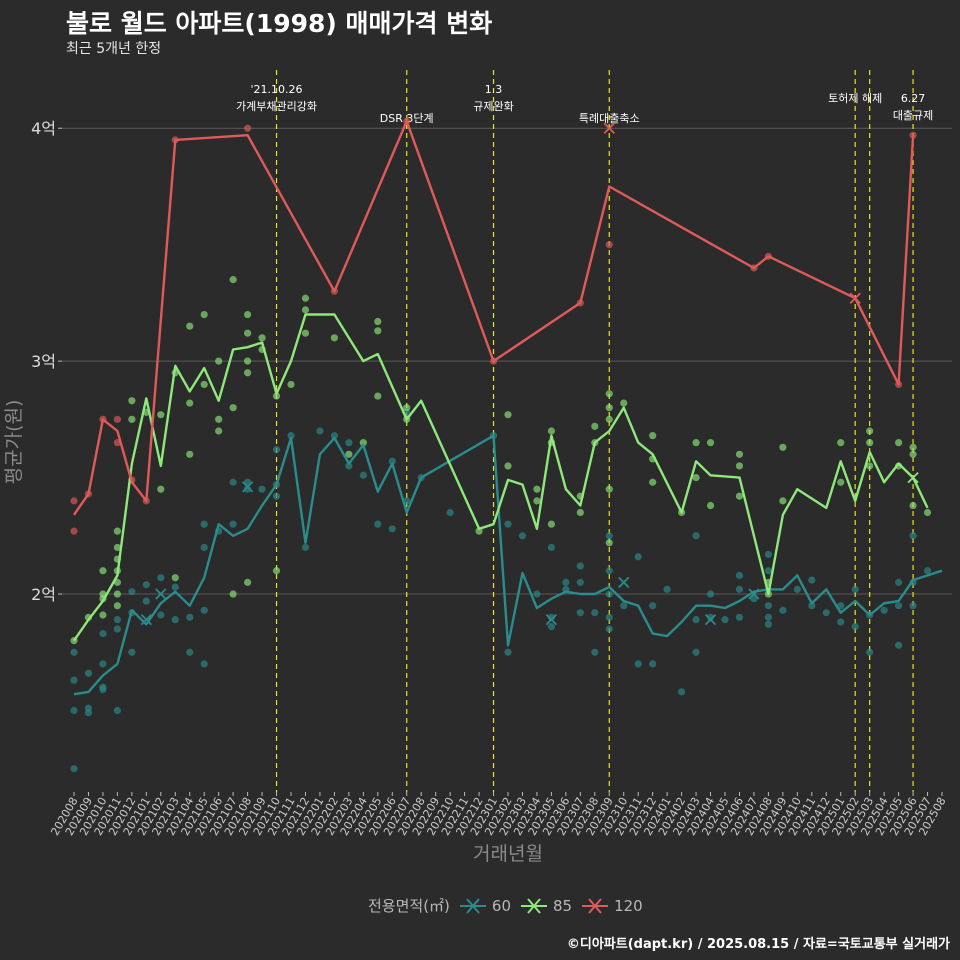 This screenshot has height=960, width=960. Describe the element at coordinates (276, 106) in the screenshot. I see `event-label: 가계부채관리강화` at that location.